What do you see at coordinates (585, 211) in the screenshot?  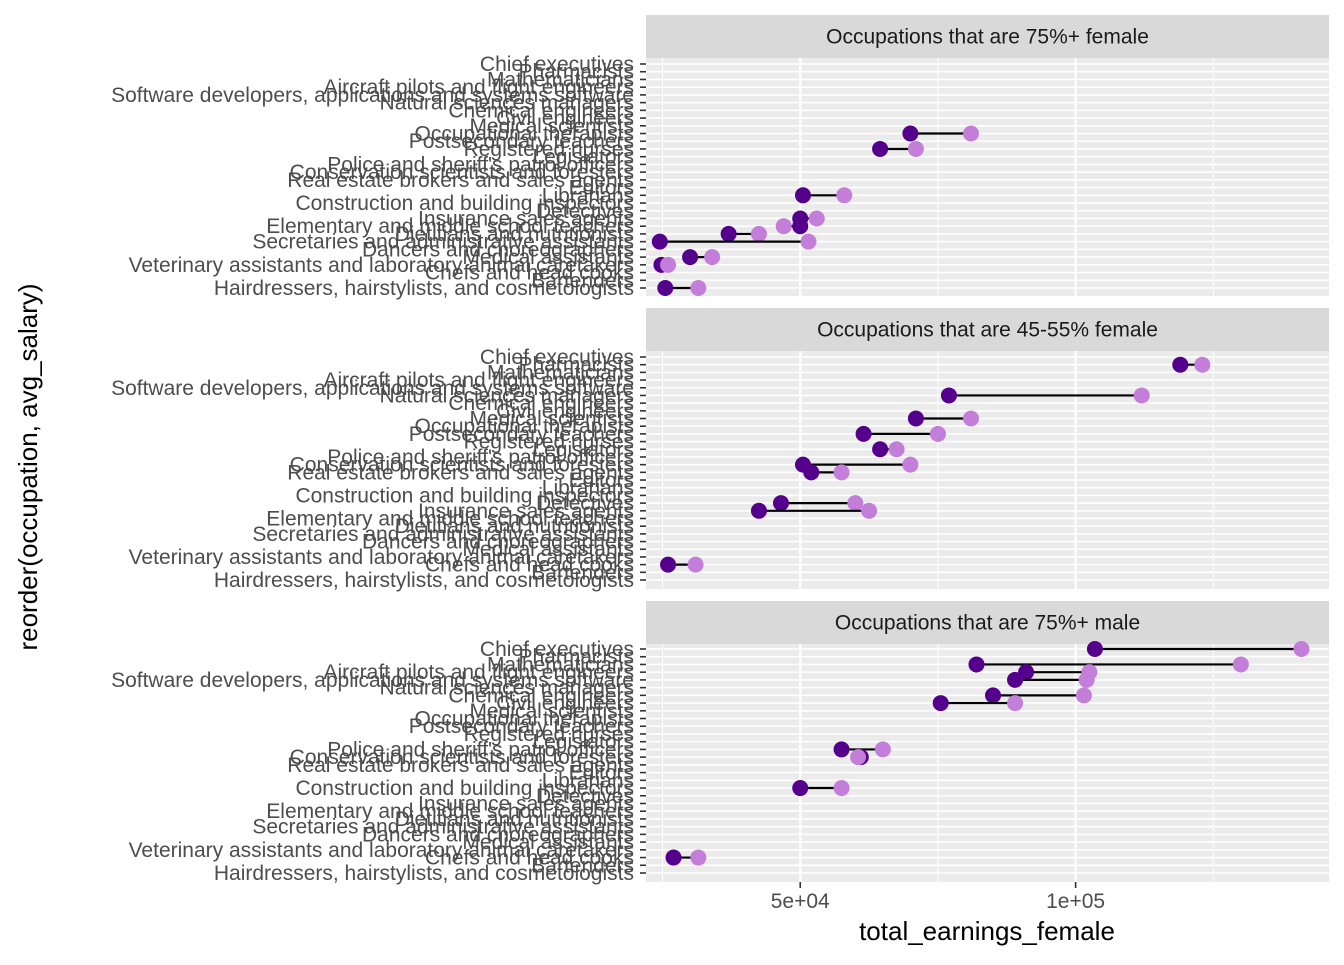 I see `y-tick-label: Detectives` at bounding box center [585, 211].